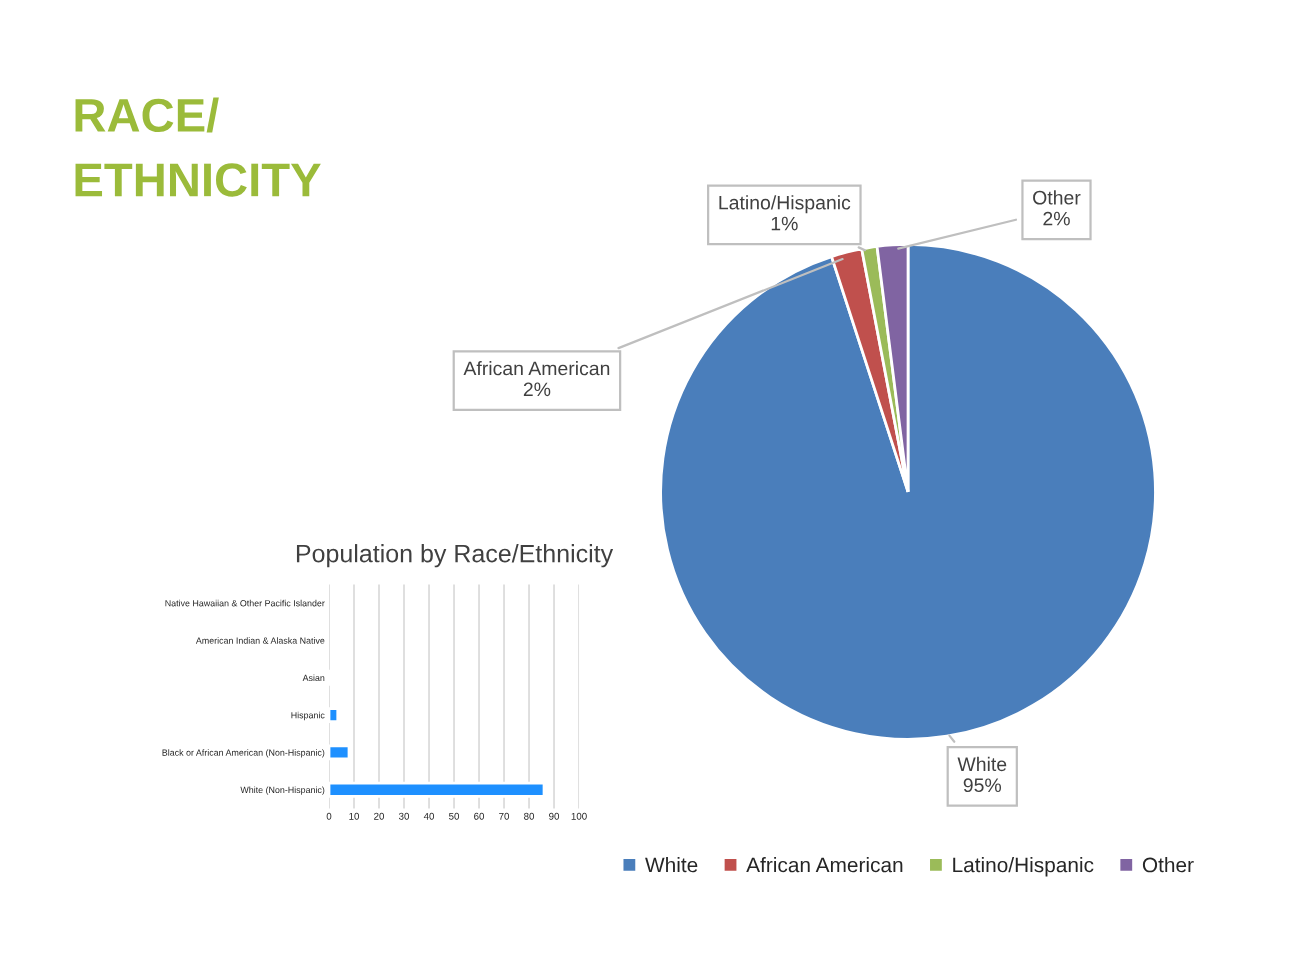  Describe the element at coordinates (198, 147) in the screenshot. I see `chart-title: RACE/ ETHNICITY` at that location.